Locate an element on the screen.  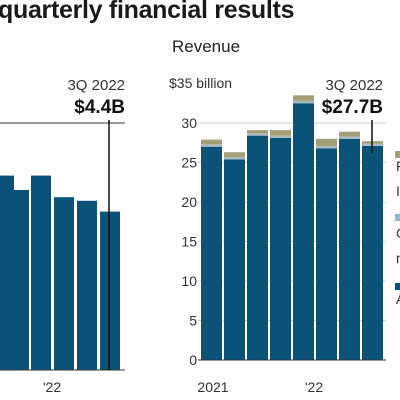
left-bar-group is located at coordinates (60, 272).